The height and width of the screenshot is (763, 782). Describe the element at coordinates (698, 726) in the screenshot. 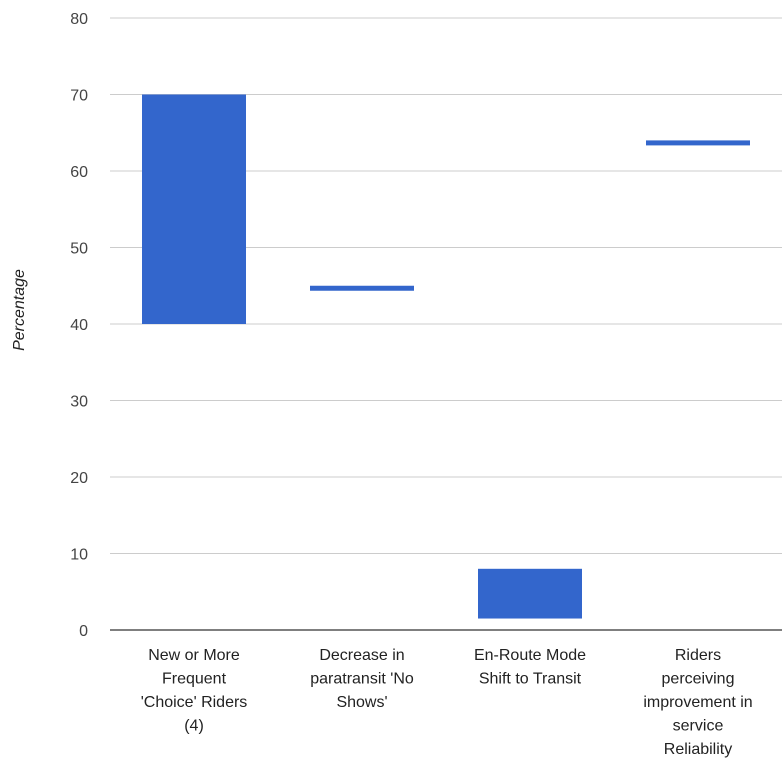

I see `x-category-label-line: service` at that location.